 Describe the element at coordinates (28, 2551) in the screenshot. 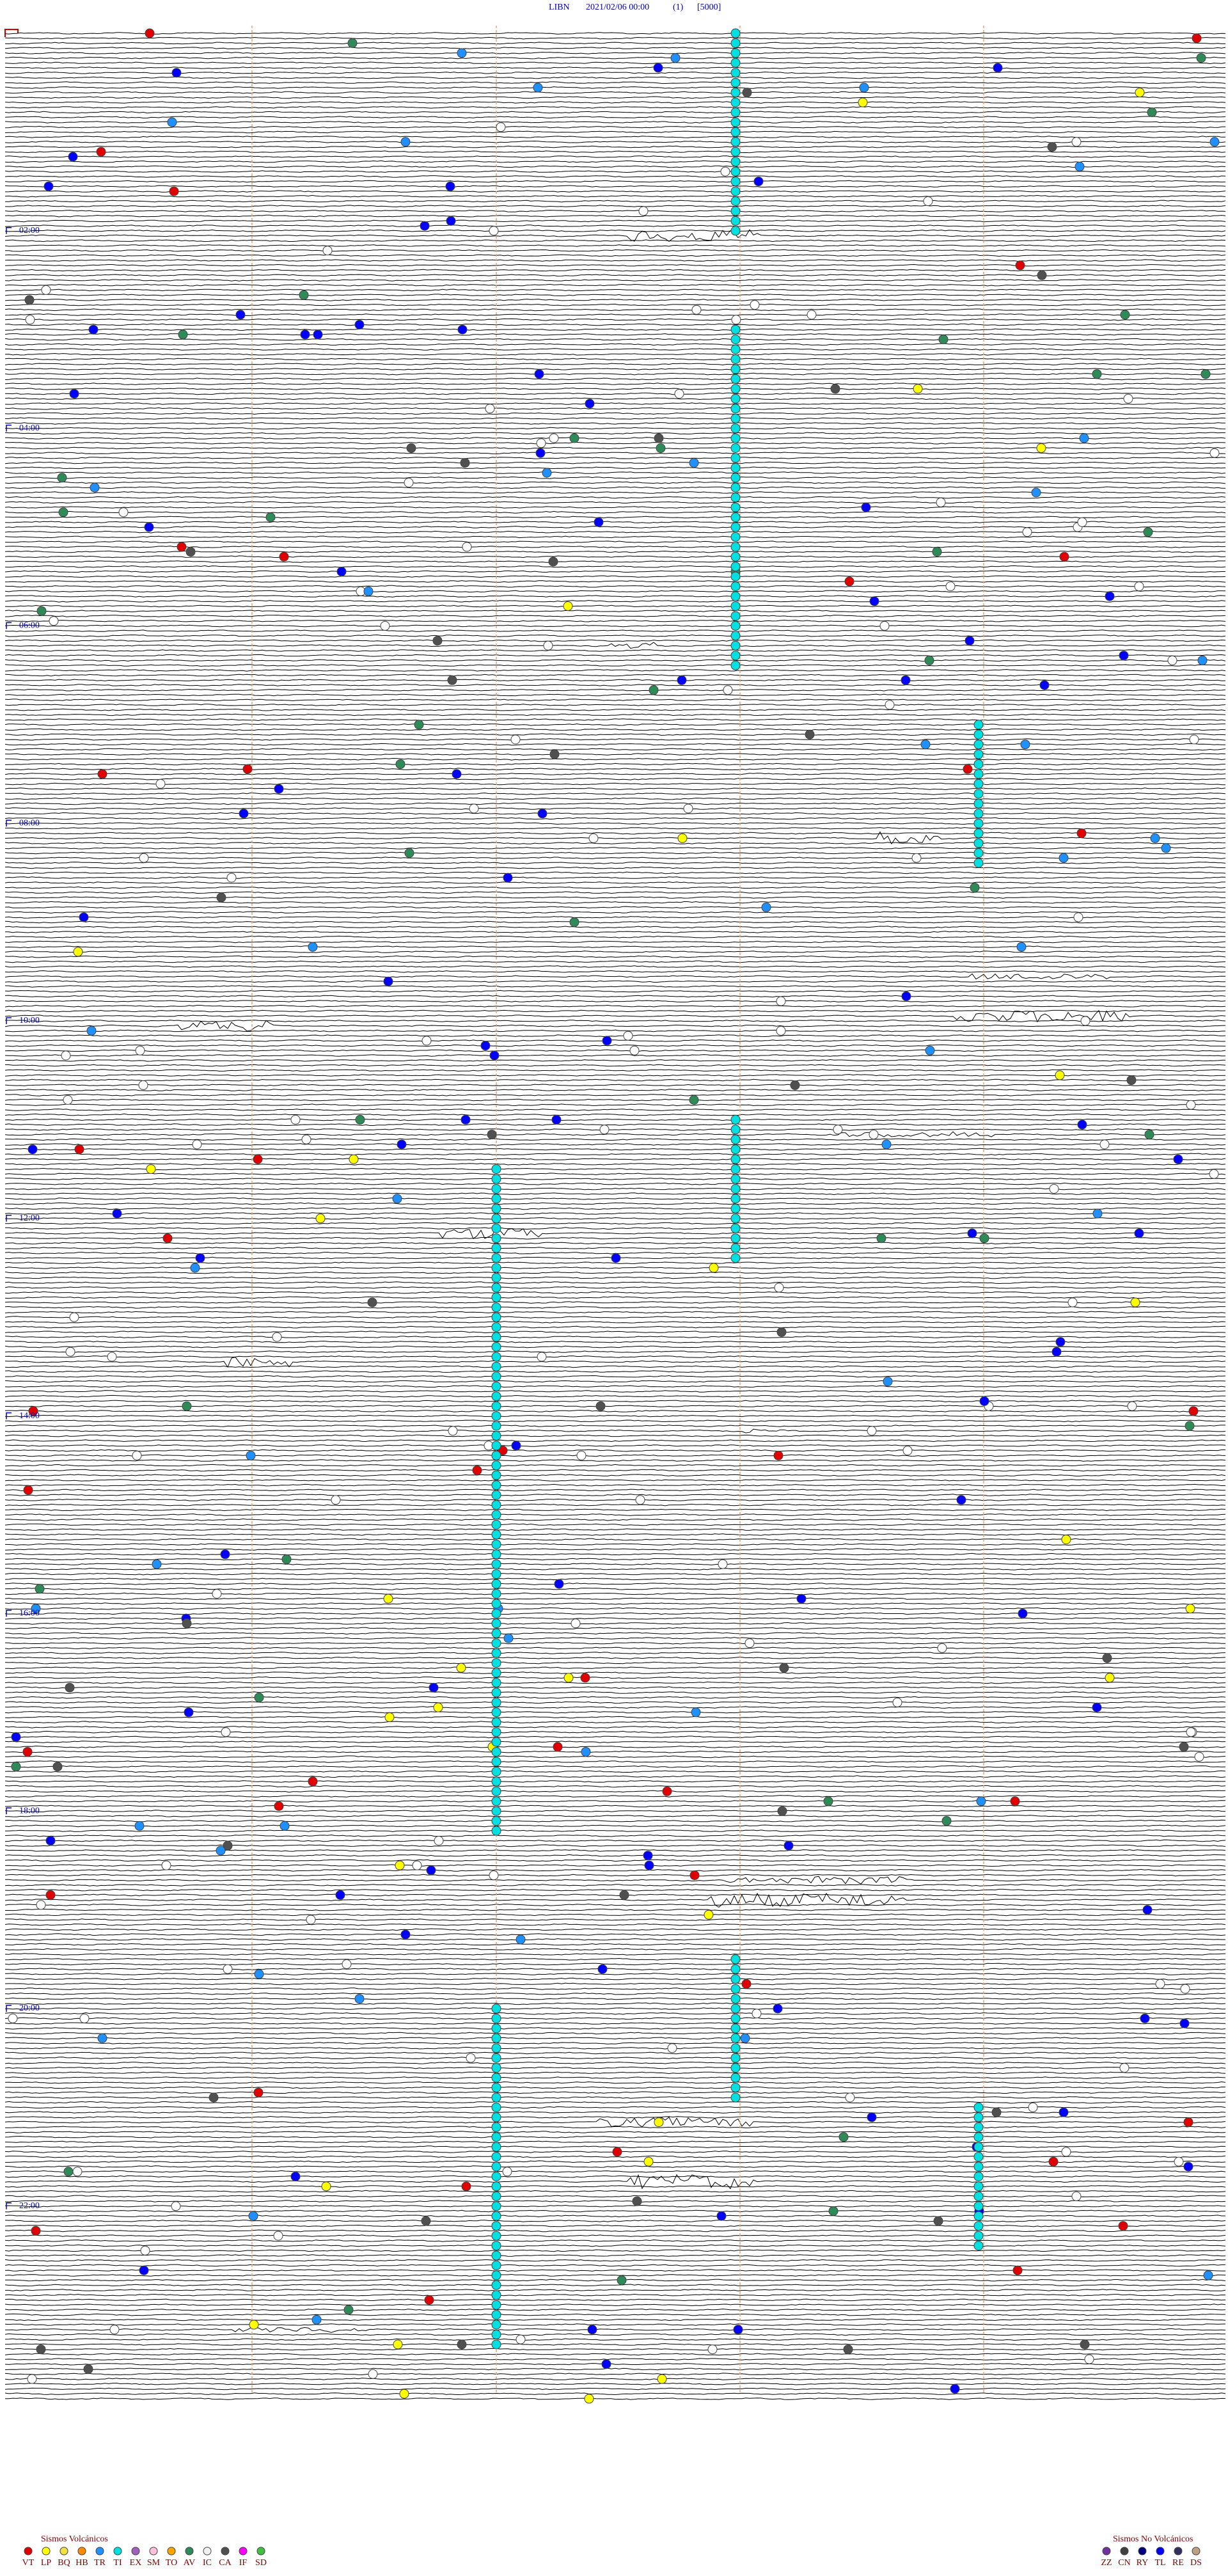

I see `legend-swatch` at that location.